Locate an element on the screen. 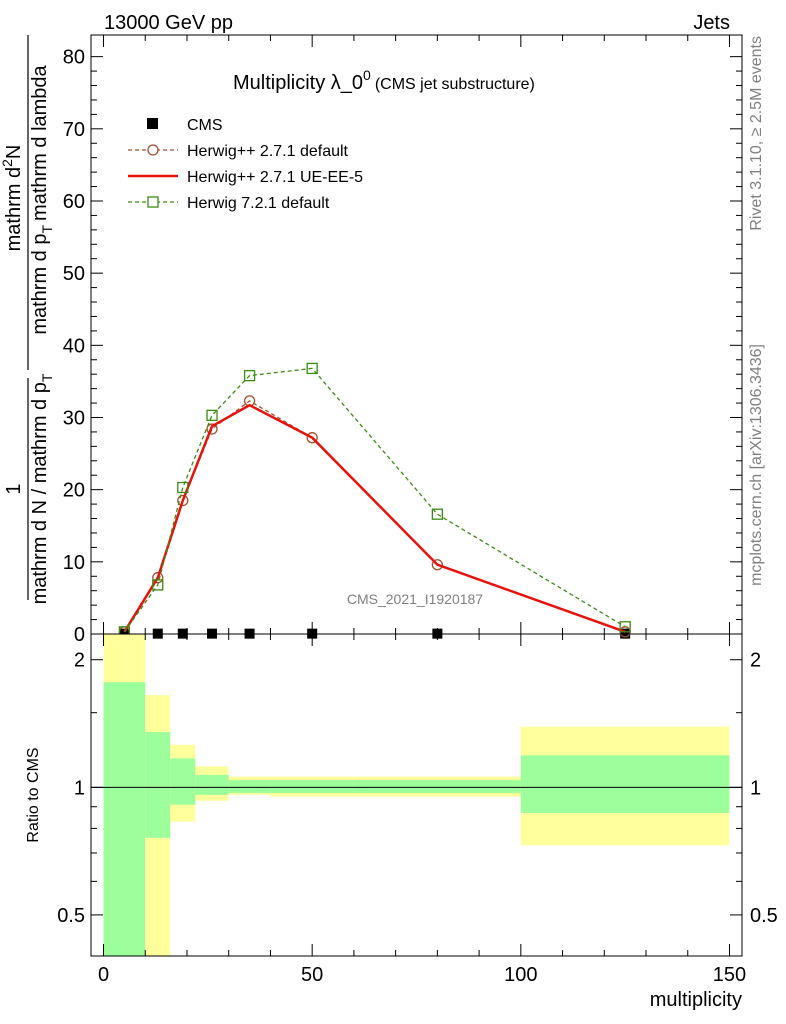 The image size is (786, 1024). y-tick-label: 30 is located at coordinates (74, 418).